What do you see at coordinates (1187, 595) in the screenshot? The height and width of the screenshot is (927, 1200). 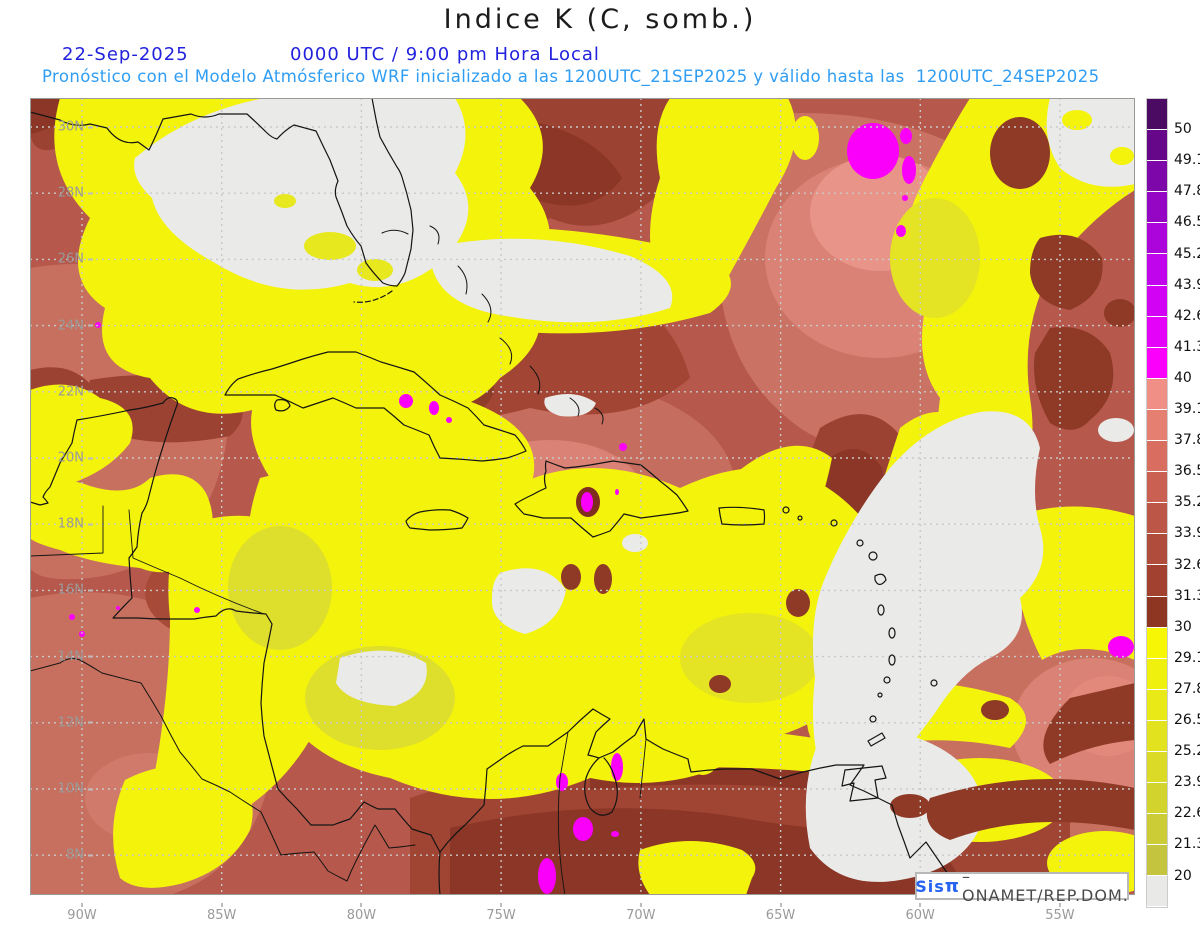 I see `colorbar-tick: 31.3` at bounding box center [1187, 595].